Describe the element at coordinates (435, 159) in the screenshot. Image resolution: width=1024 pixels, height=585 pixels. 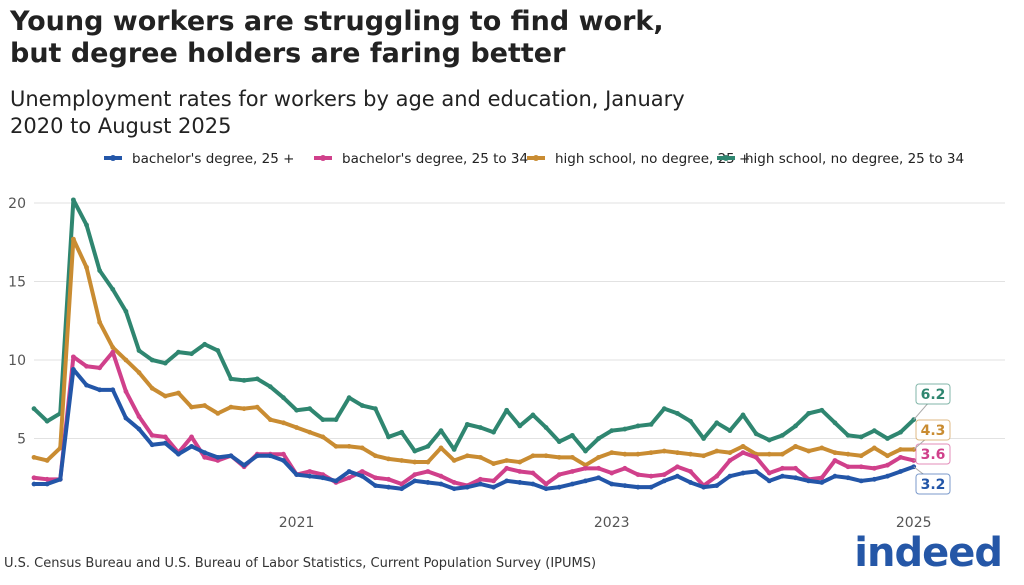
I see `legend-label: bachelor's degree, 25 to 34` at that location.